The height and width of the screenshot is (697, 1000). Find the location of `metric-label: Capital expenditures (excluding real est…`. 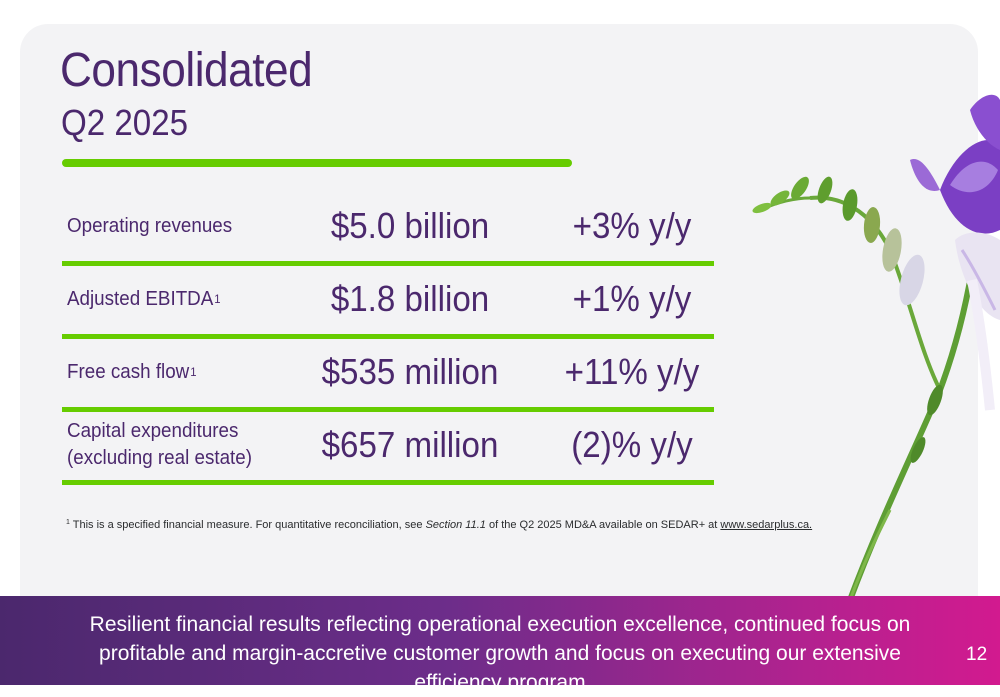

metric-label: Capital expenditures (excluding real est… is located at coordinates (159, 445).